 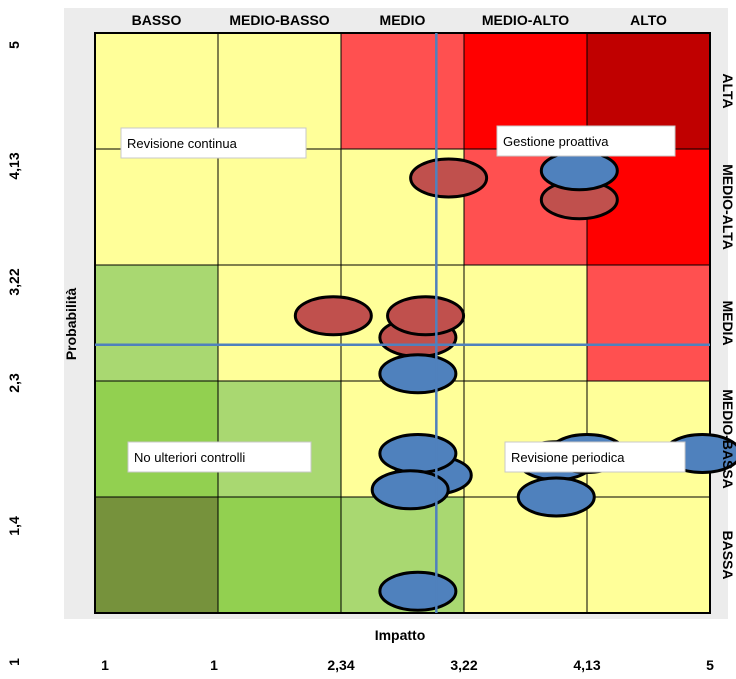 What do you see at coordinates (279, 20) in the screenshot?
I see `column-header: MEDIO-BASSO` at bounding box center [279, 20].